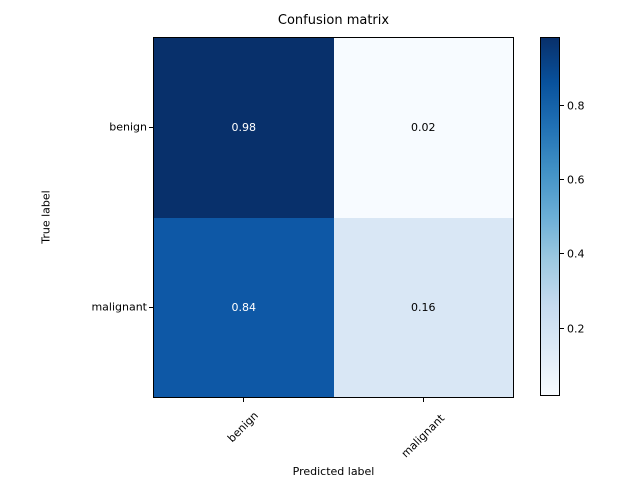 The width and height of the screenshot is (640, 480). I want to click on cell-value: 0.16, so click(423, 307).